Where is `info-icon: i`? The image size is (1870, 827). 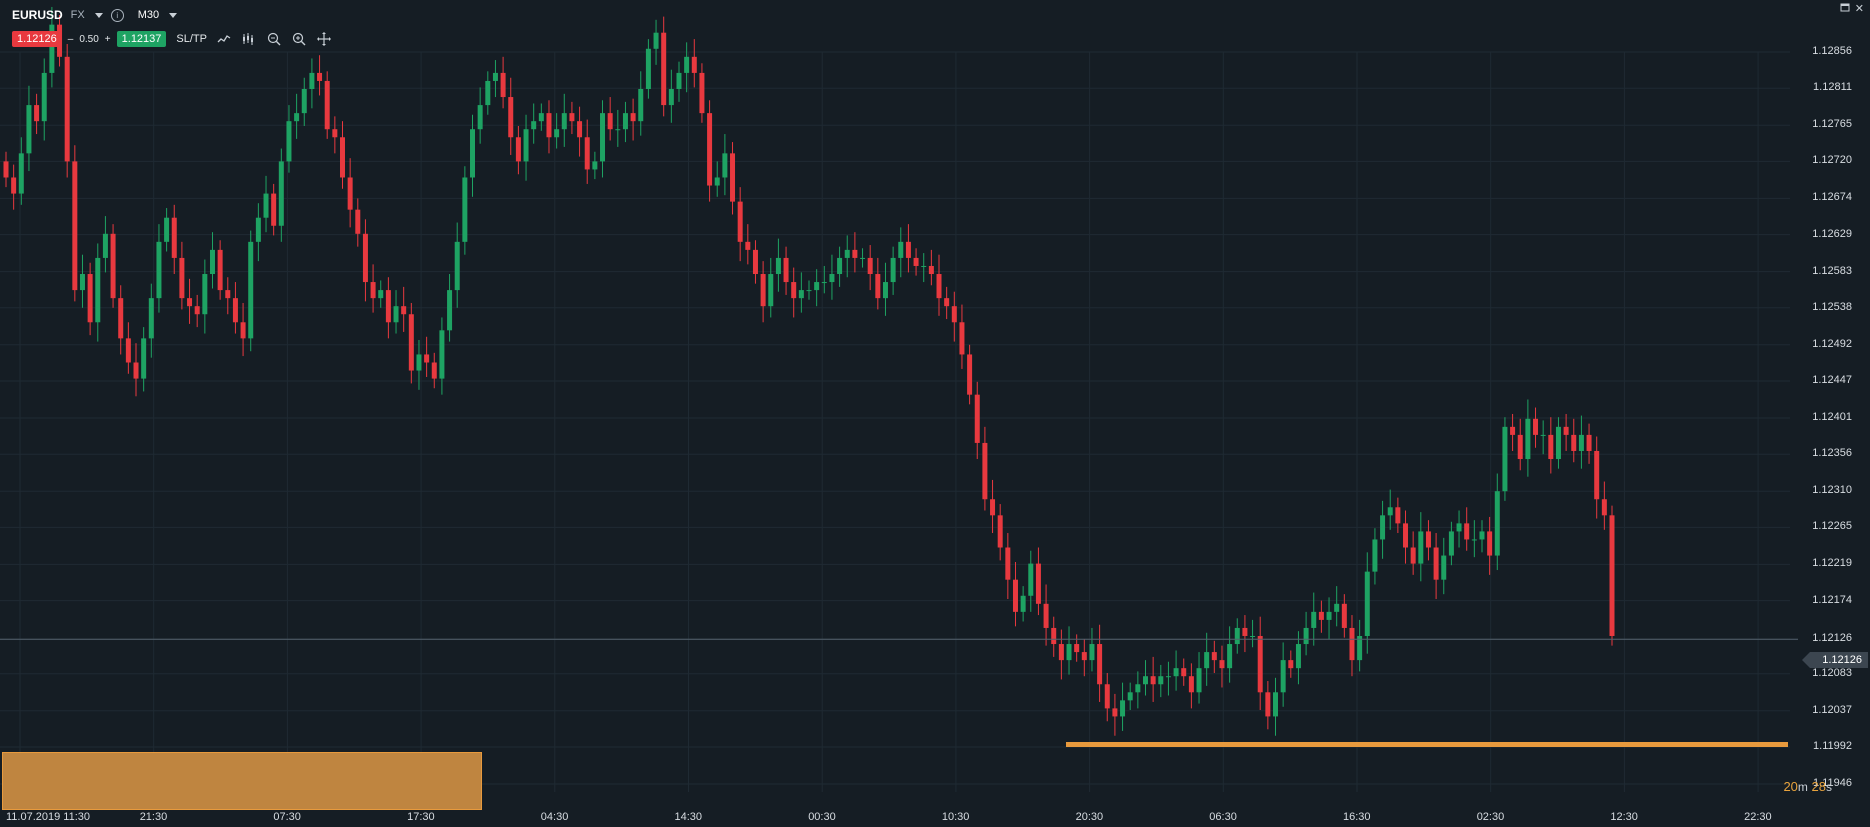
info-icon: i is located at coordinates (117, 15).